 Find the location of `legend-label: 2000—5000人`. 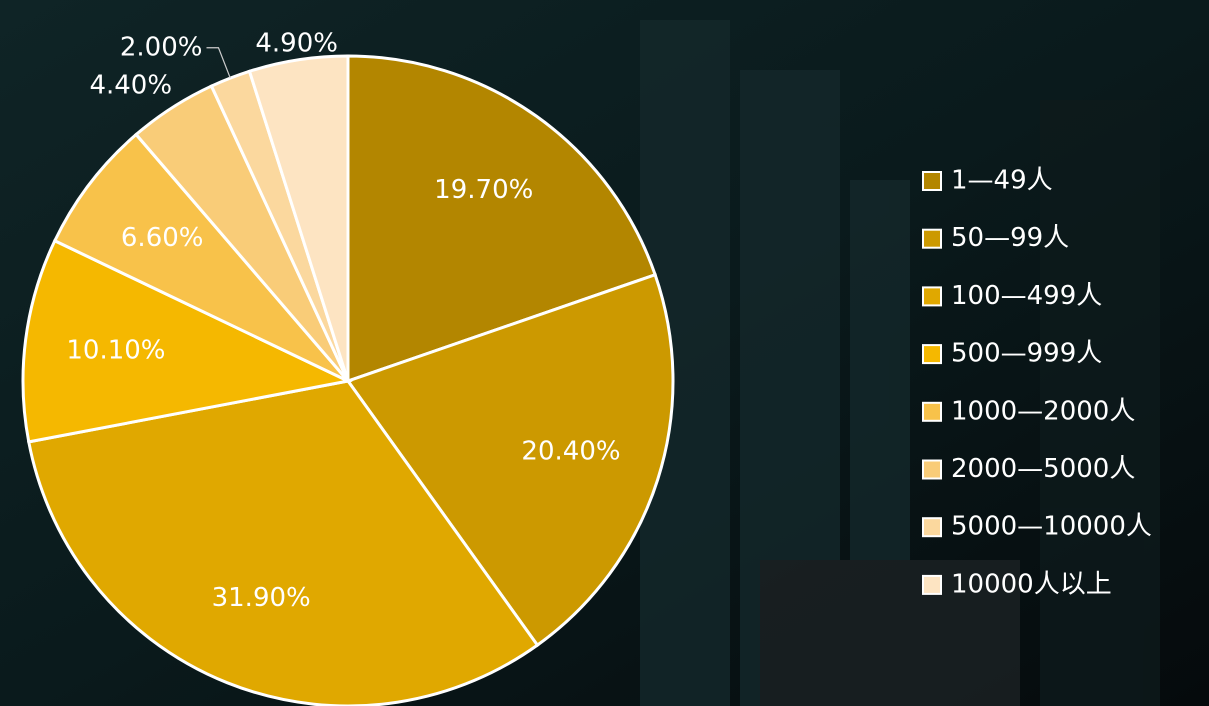

legend-label: 2000—5000人 is located at coordinates (1043, 469).